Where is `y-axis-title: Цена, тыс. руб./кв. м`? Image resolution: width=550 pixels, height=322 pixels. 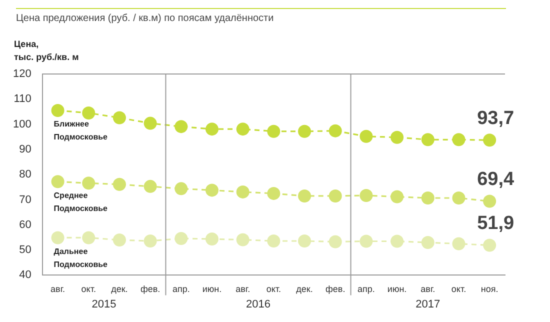
y-axis-title: Цена, тыс. руб./кв. м is located at coordinates (47, 50).